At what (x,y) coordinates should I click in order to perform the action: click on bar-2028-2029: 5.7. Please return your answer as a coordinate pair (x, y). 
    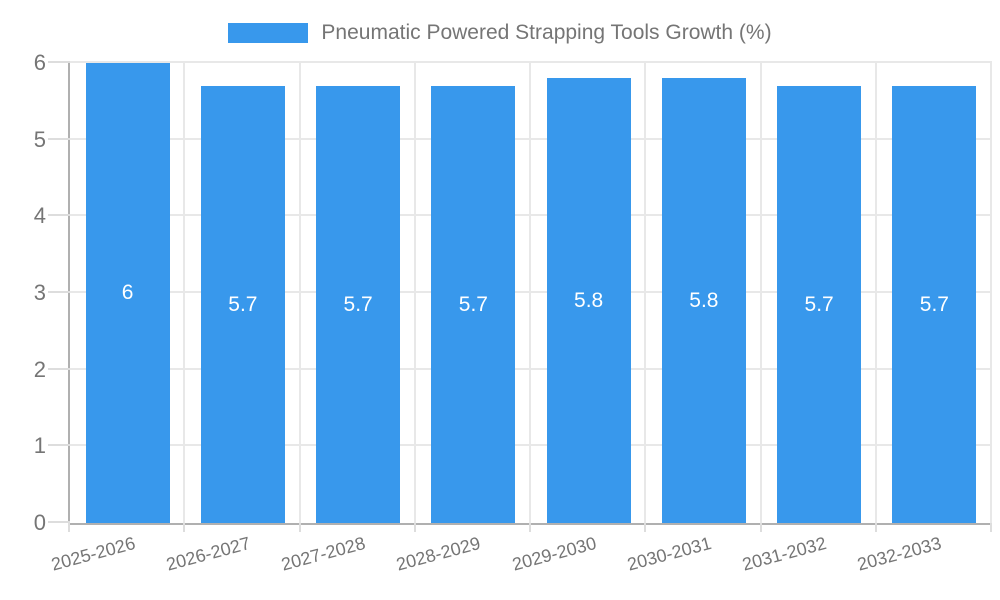
    Looking at the image, I should click on (473, 304).